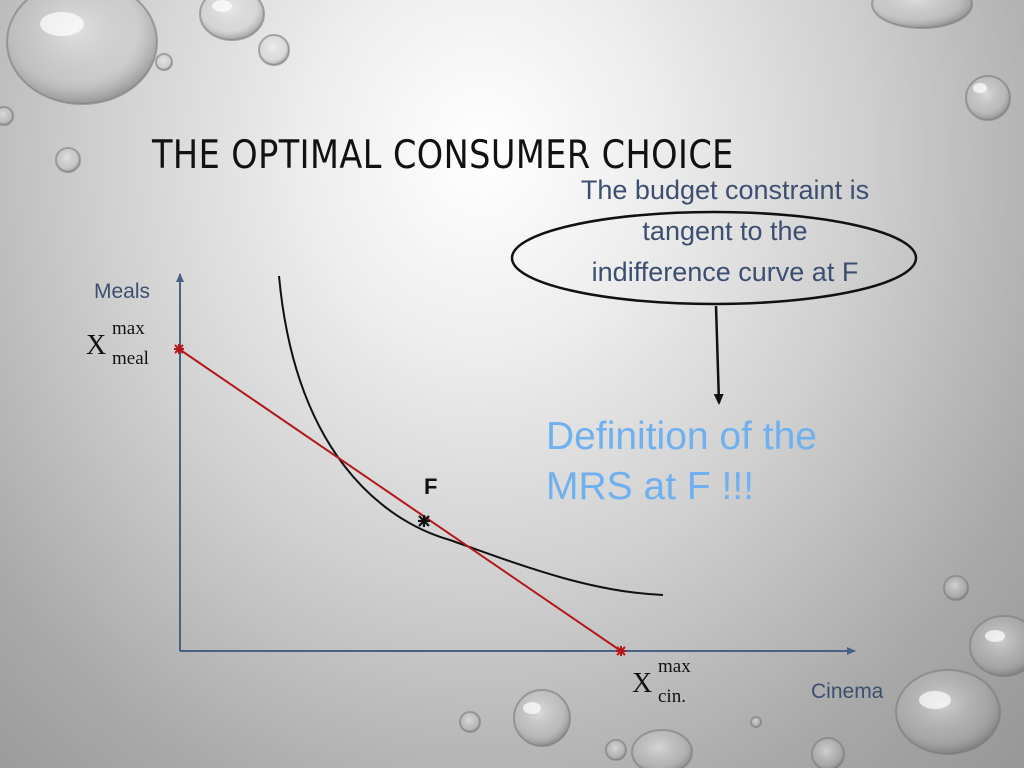 Image resolution: width=1024 pixels, height=768 pixels. Describe the element at coordinates (711, 462) in the screenshot. I see `mrs-definition-text: Definition of the MRS at F !!!` at that location.